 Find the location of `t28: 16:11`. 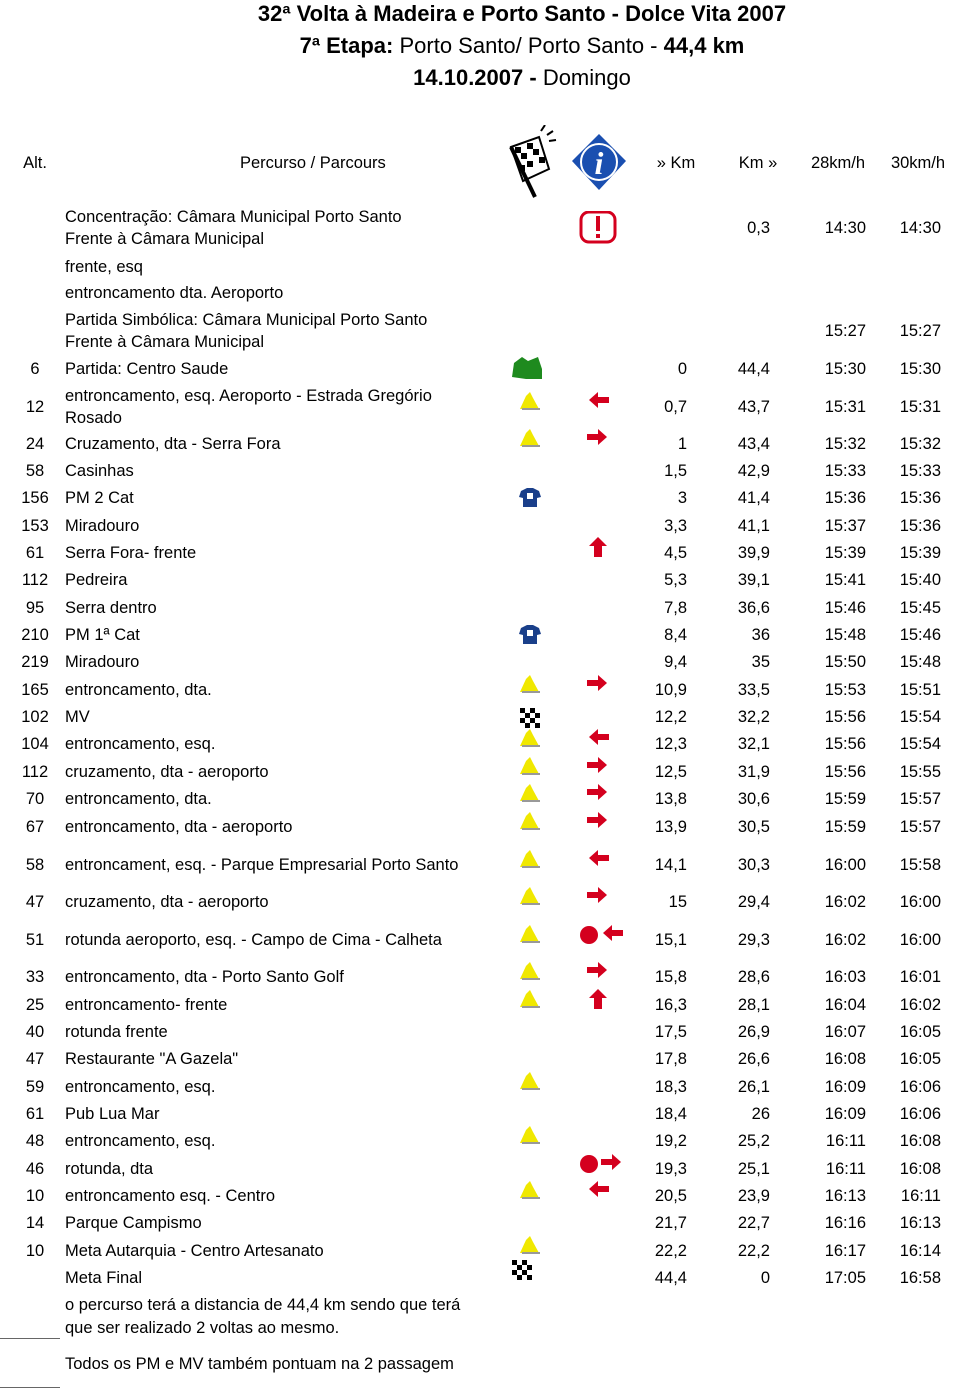

t28: 16:11 is located at coordinates (845, 1141).